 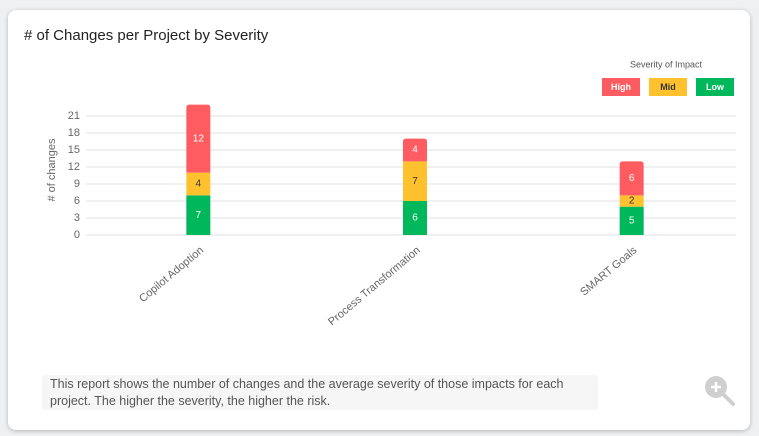 What do you see at coordinates (74, 150) in the screenshot?
I see `y-tick-label: 15` at bounding box center [74, 150].